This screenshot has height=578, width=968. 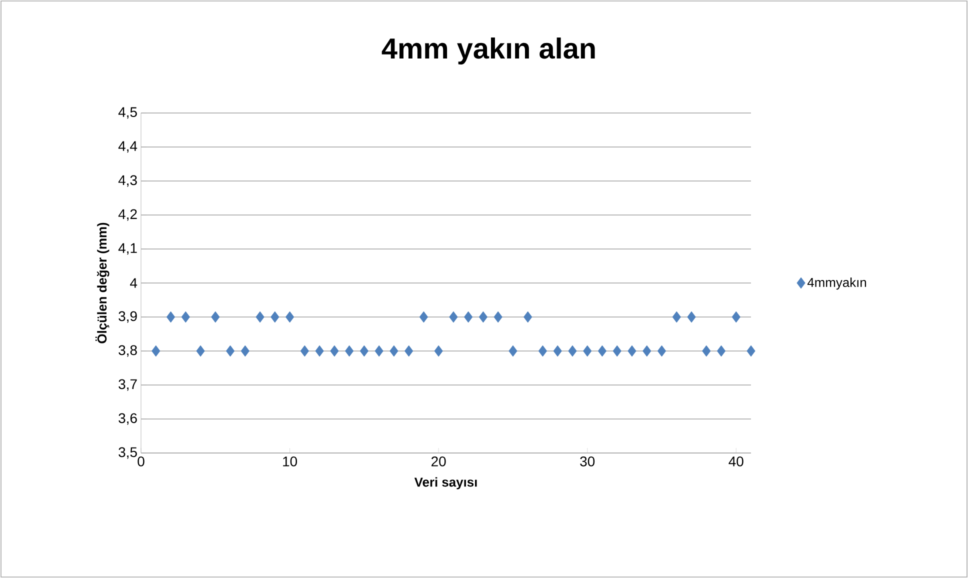 What do you see at coordinates (127, 215) in the screenshot?
I see `y-tick-label: 4,2` at bounding box center [127, 215].